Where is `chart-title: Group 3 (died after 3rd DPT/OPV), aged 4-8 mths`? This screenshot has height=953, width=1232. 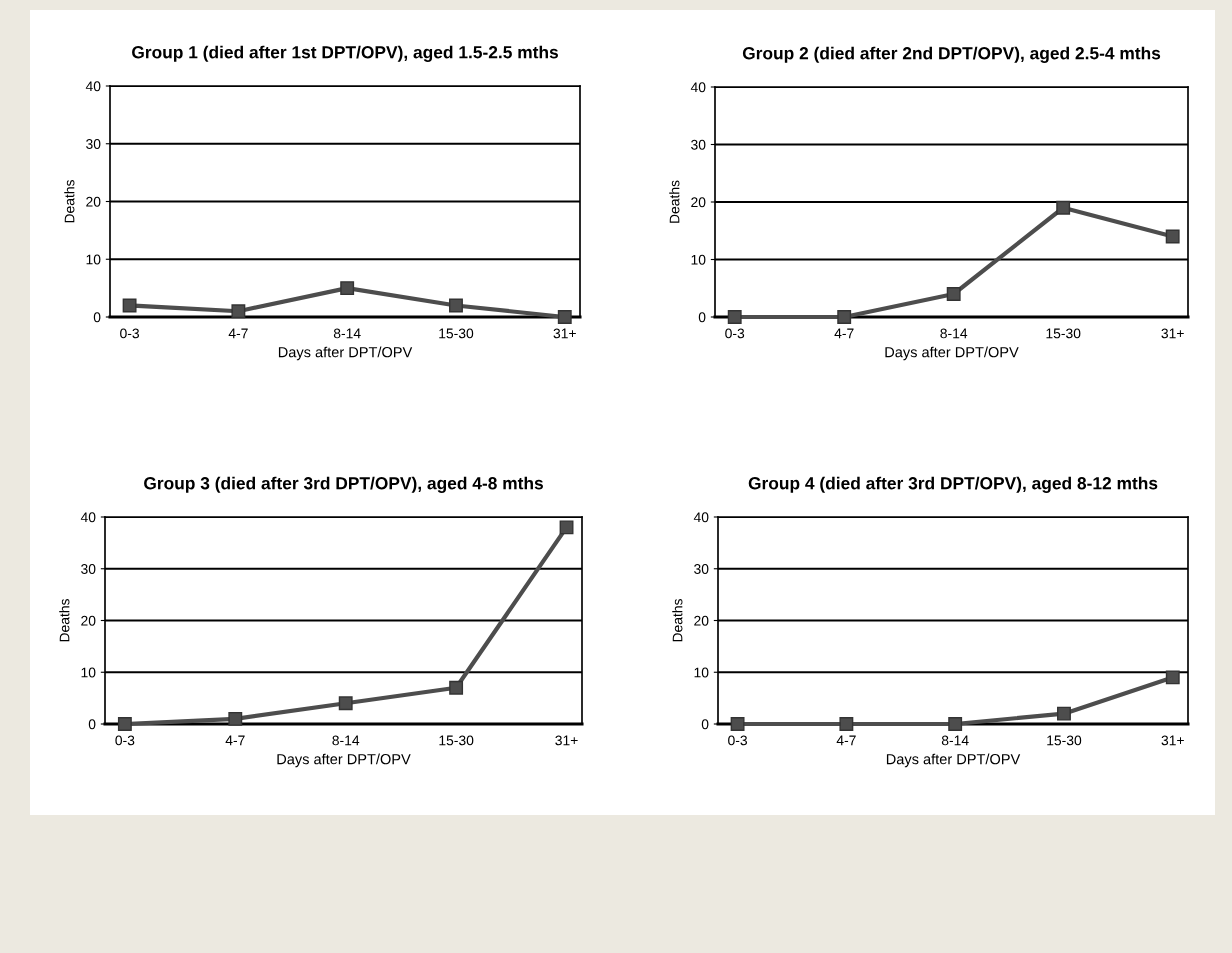
chart-title: Group 3 (died after 3rd DPT/OPV), aged 4-8 mths is located at coordinates (343, 484).